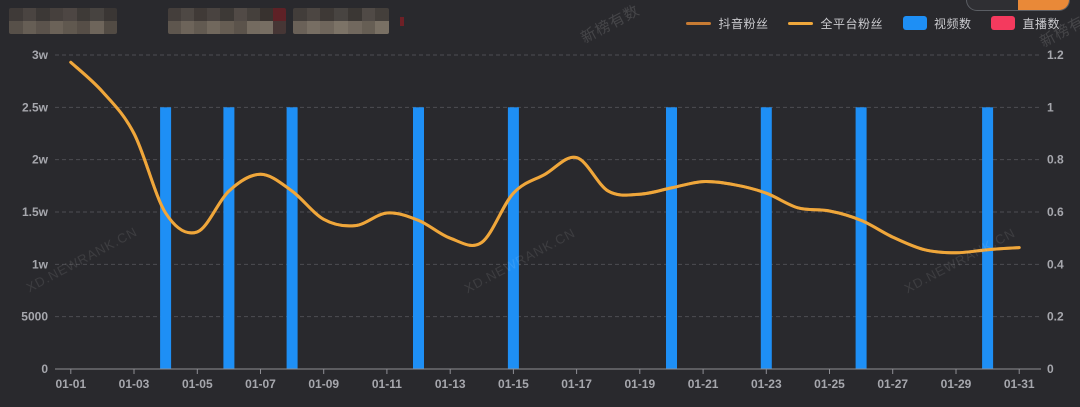 The image size is (1080, 407). I want to click on y-axis-label-left: 5000, so click(34, 317).